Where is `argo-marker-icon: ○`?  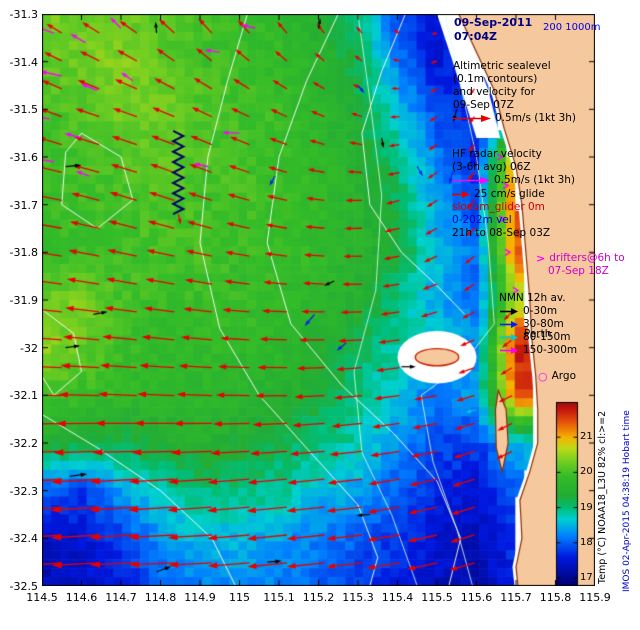 argo-marker-icon: ○ is located at coordinates (543, 376).